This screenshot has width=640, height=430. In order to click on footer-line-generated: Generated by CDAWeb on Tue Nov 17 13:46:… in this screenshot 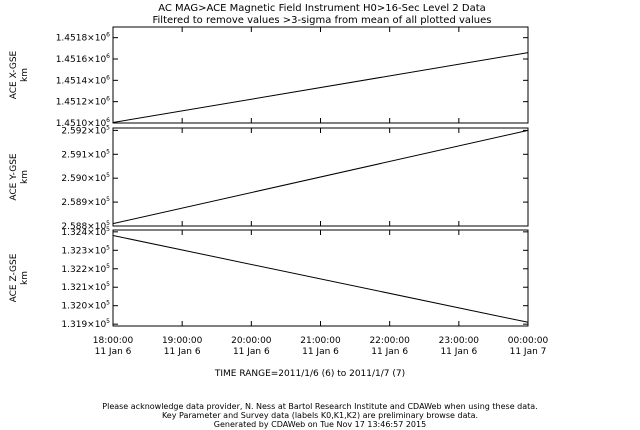, I will do `click(320, 424)`.